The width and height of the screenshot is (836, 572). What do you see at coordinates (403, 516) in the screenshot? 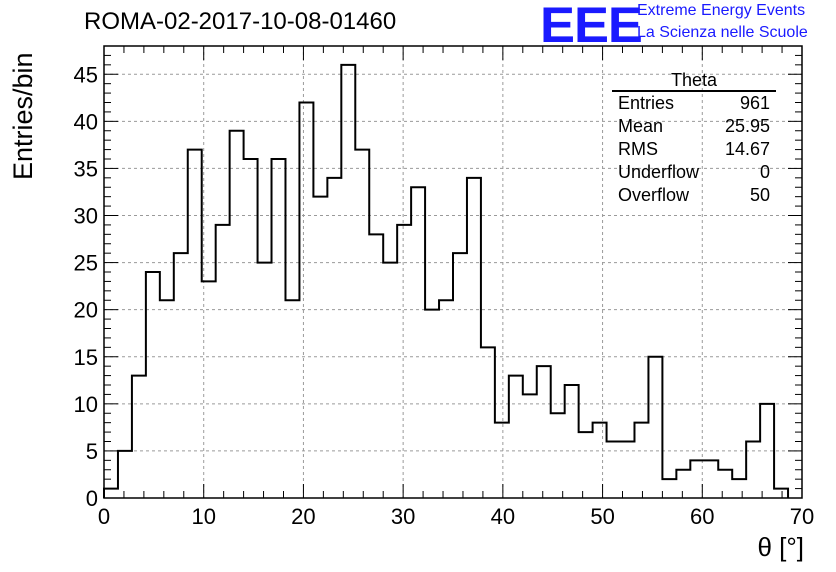
I see `x-tick-label: 30` at bounding box center [403, 516].